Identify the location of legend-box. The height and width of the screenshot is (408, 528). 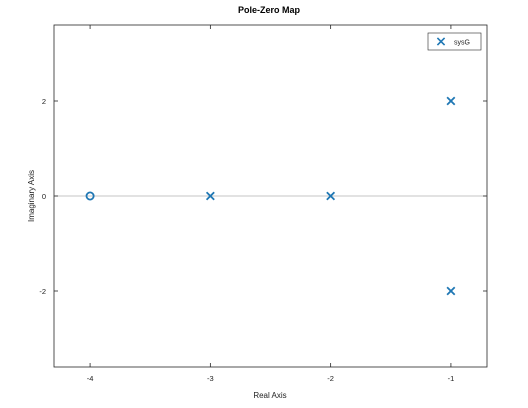
(454, 41).